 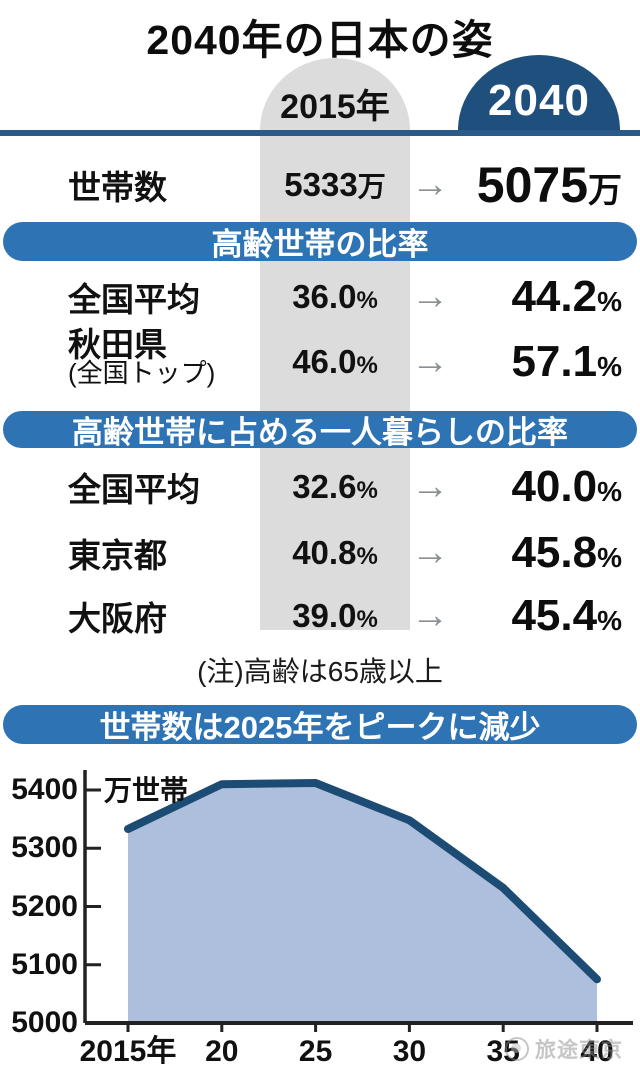 I want to click on watermark-text: 旅途東京, so click(x=579, y=1050).